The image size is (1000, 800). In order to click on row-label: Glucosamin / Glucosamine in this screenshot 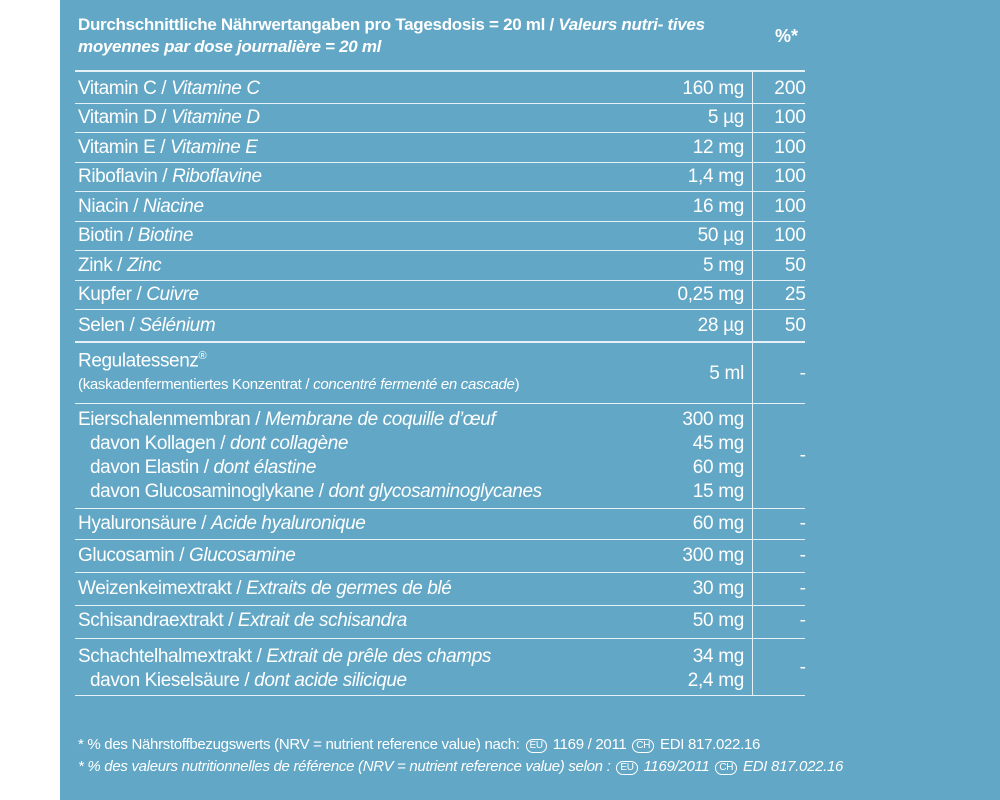, I will do `click(187, 555)`.